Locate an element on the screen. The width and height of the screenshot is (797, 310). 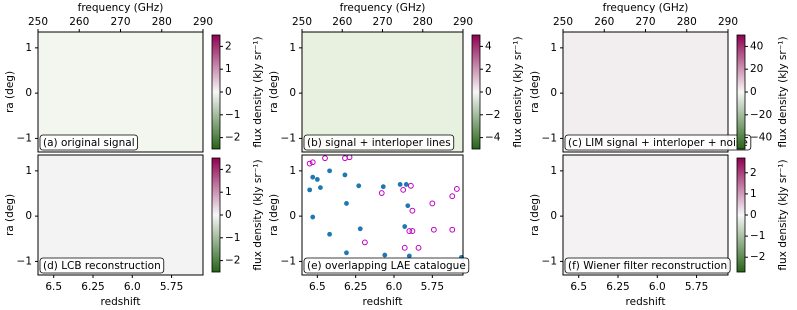
panel-label: (c) LIM signal + interloper + noise is located at coordinates (658, 143).